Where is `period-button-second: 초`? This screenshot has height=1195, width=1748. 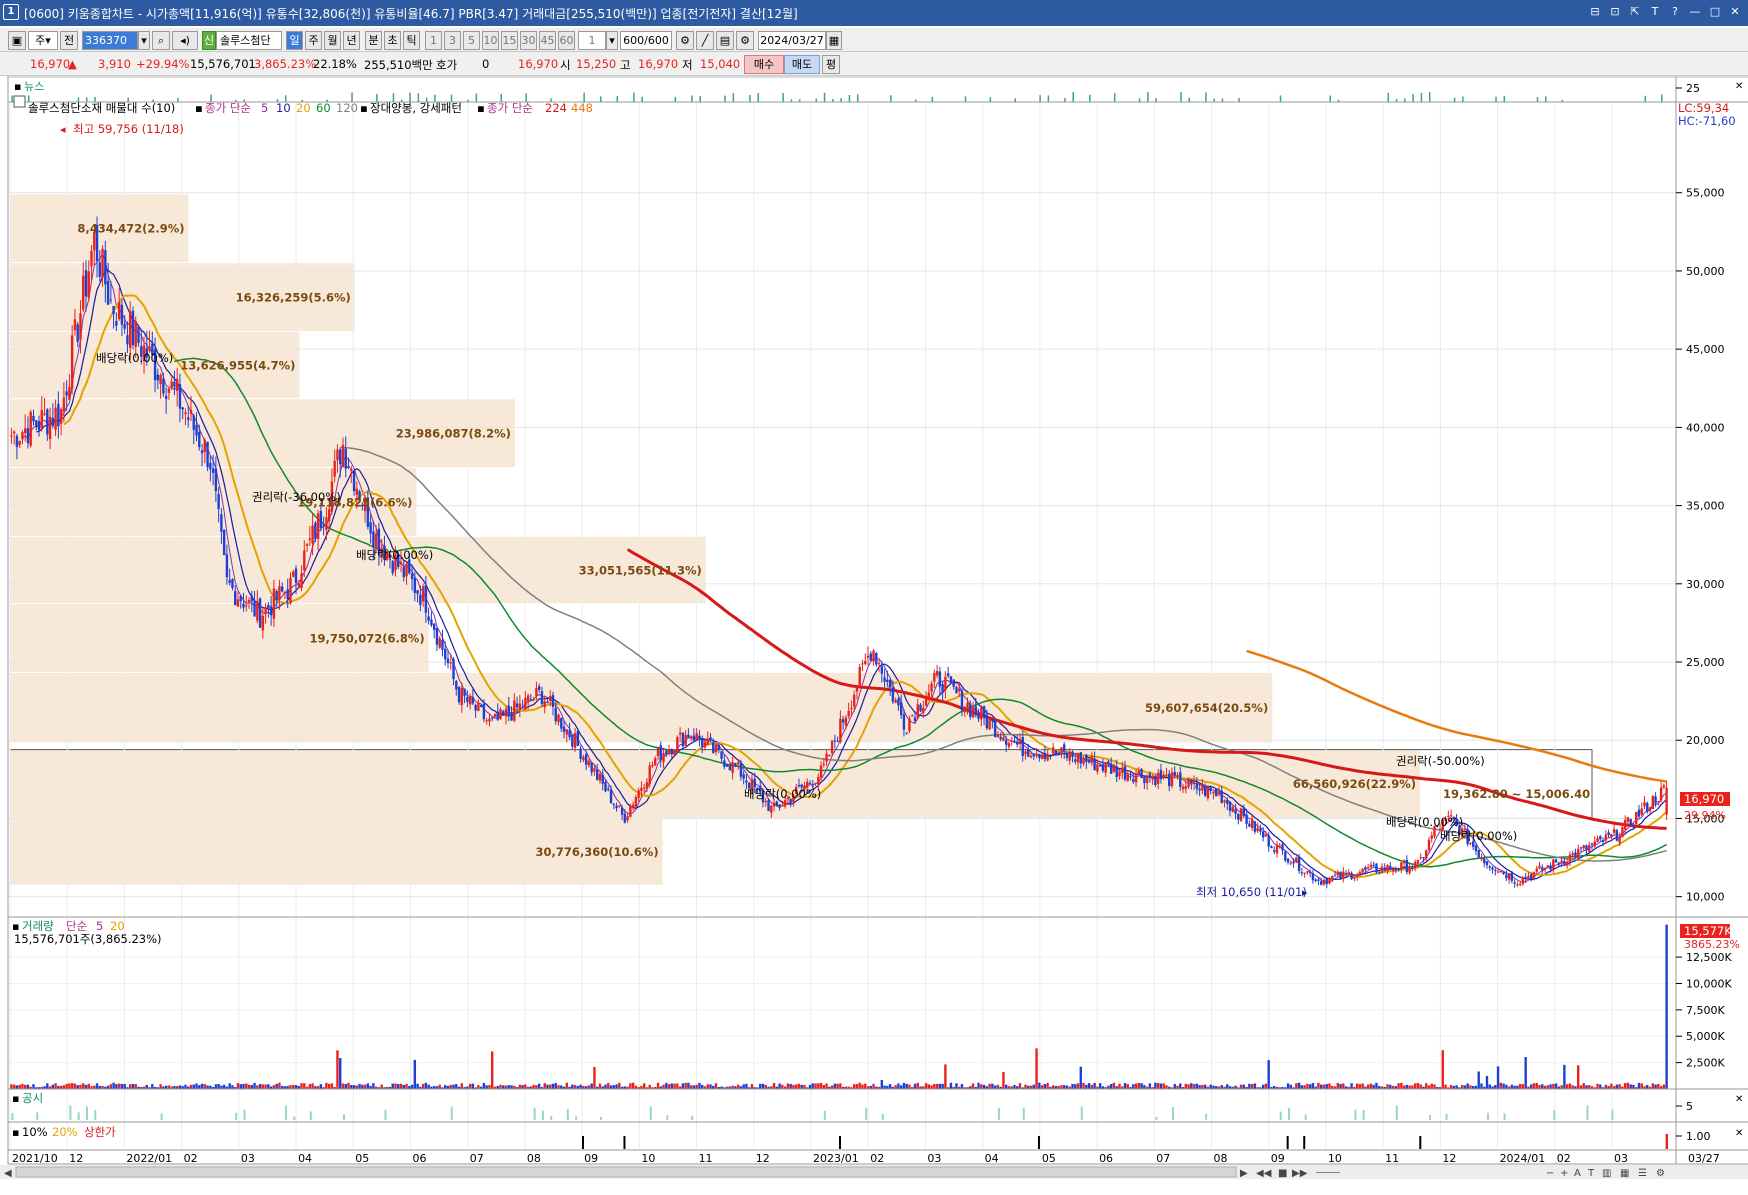 period-button-second: 초 is located at coordinates (392, 40).